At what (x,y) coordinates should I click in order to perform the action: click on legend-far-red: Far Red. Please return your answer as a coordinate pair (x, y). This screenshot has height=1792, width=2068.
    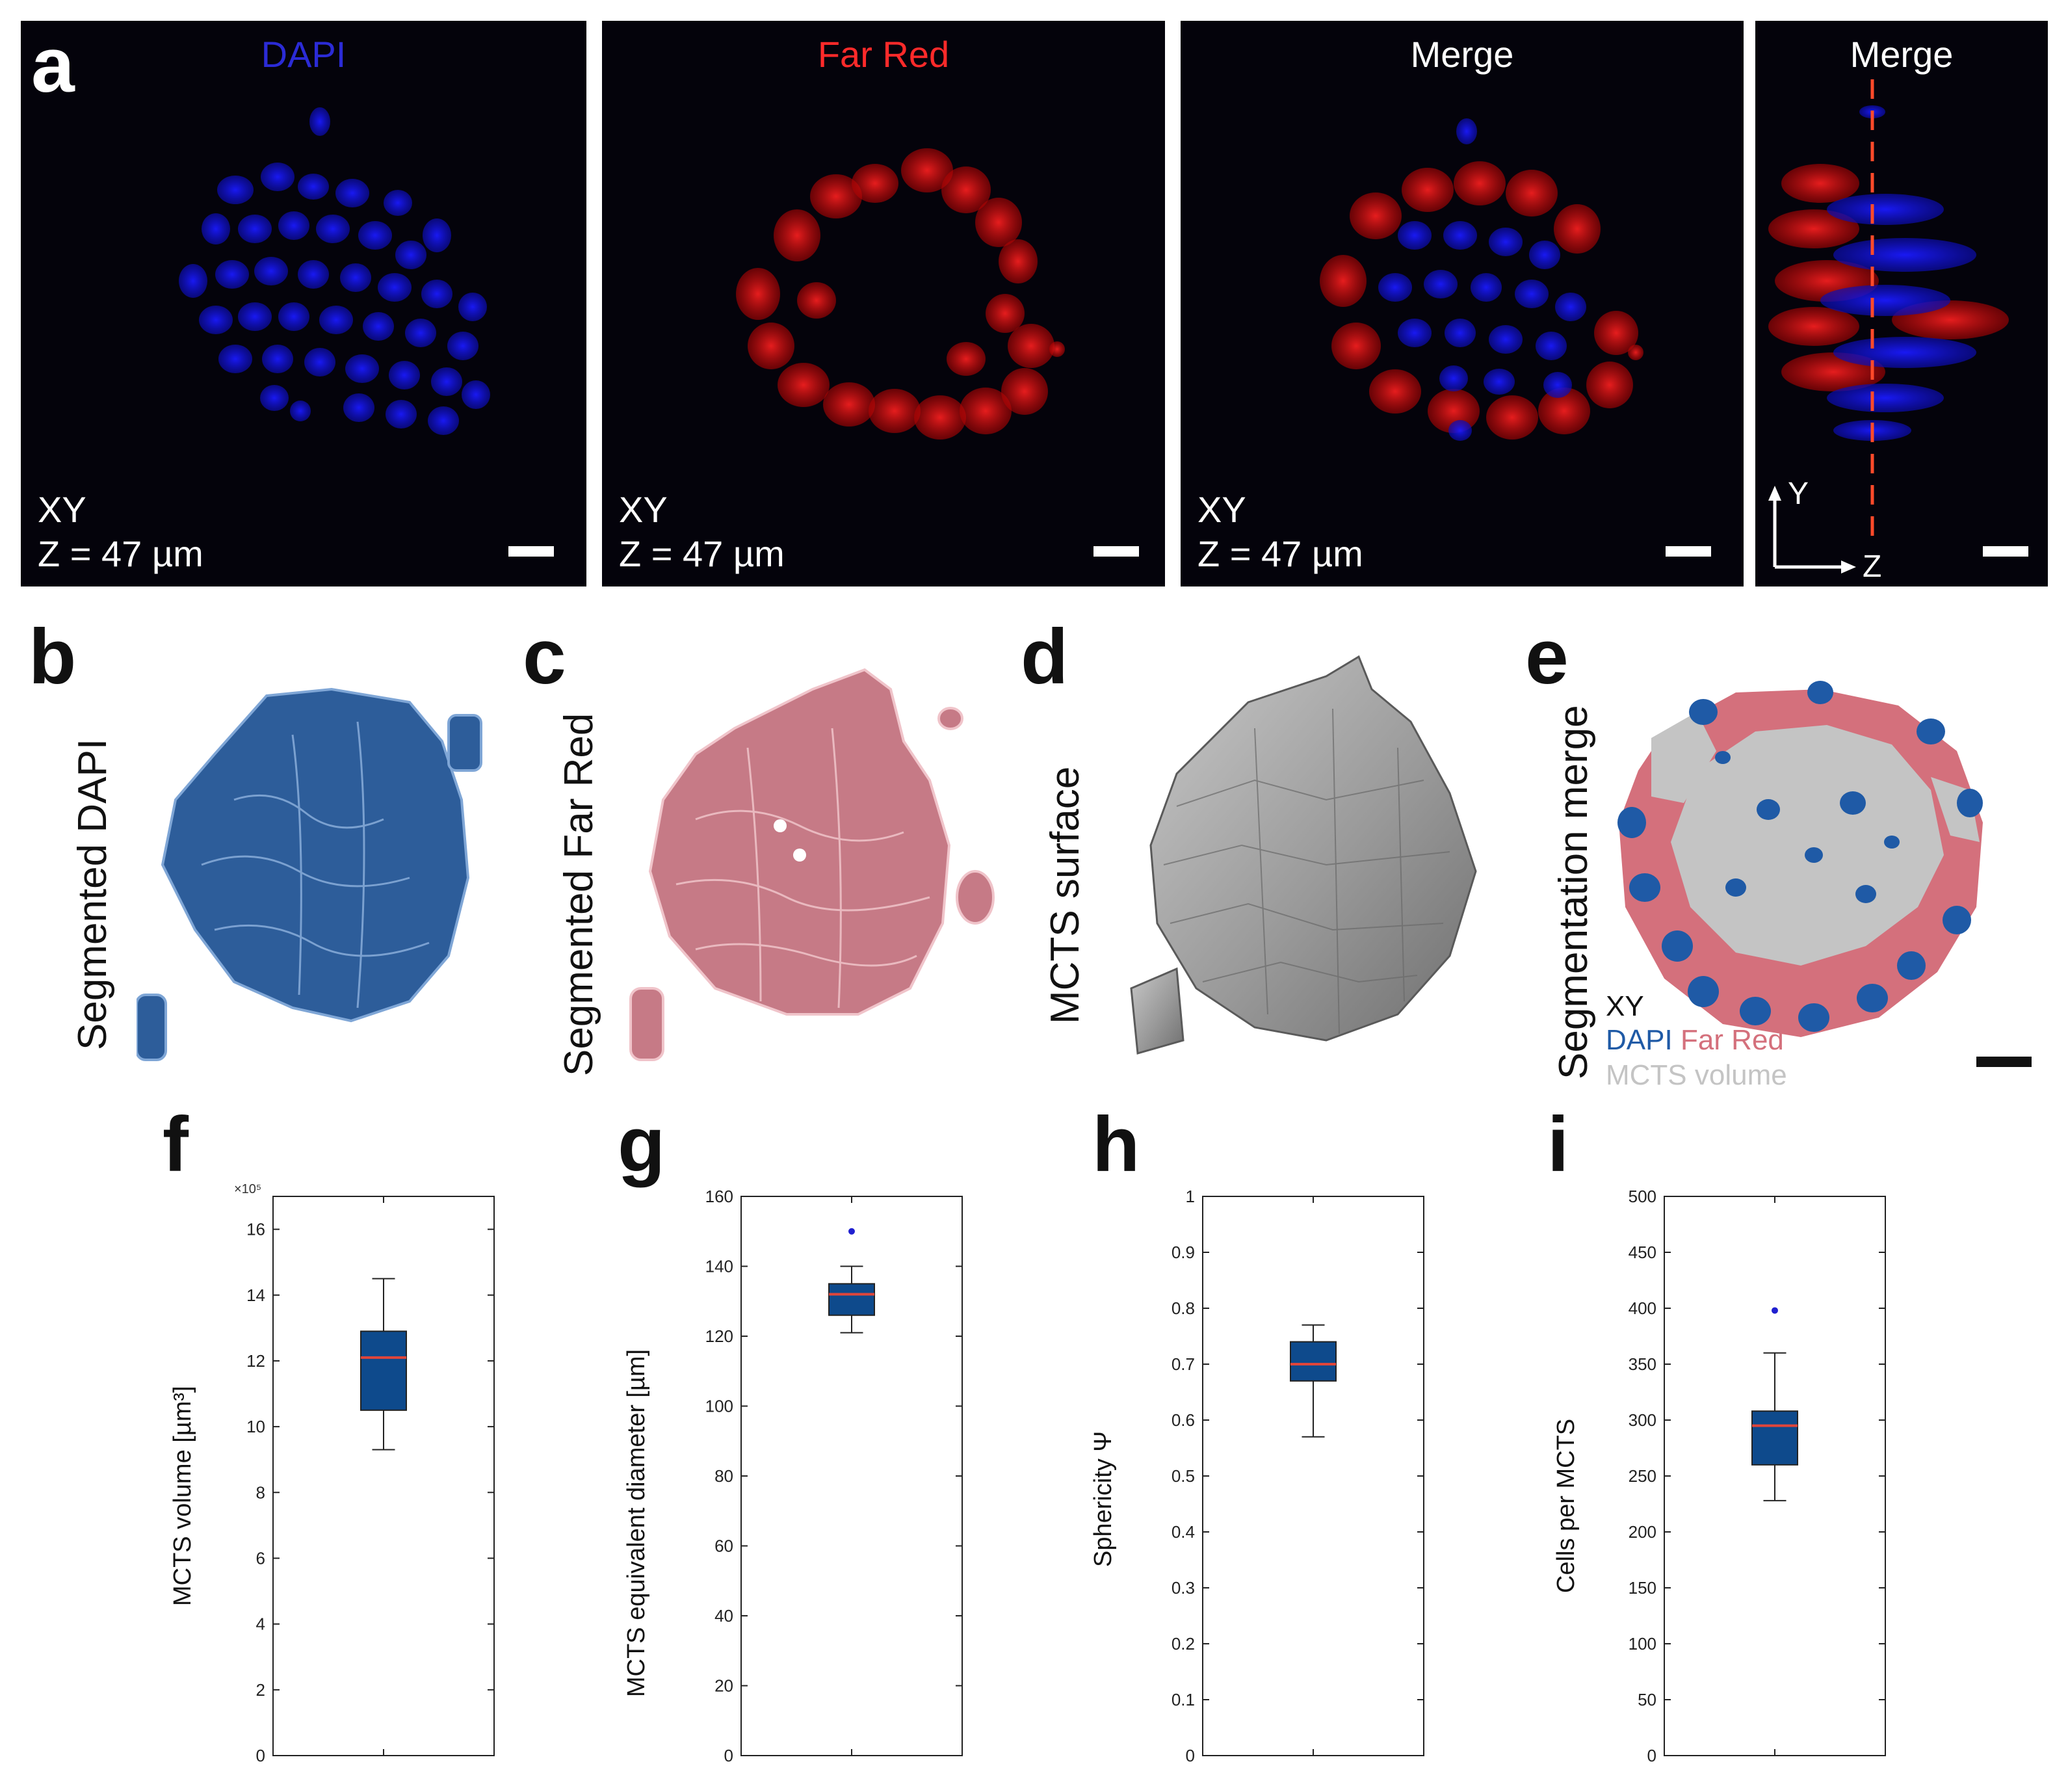
    Looking at the image, I should click on (1732, 1040).